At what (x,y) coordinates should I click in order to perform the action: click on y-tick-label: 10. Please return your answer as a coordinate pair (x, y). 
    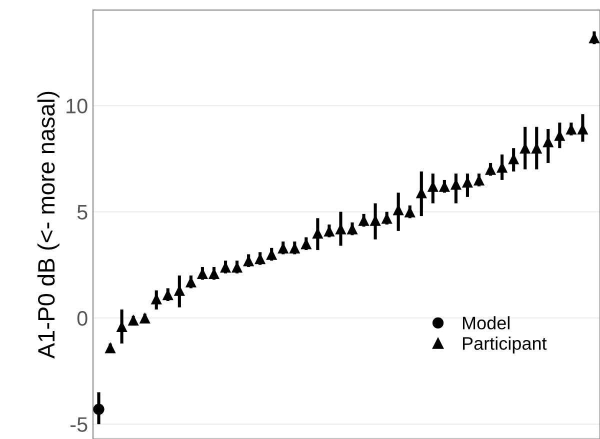
    Looking at the image, I should click on (77, 106).